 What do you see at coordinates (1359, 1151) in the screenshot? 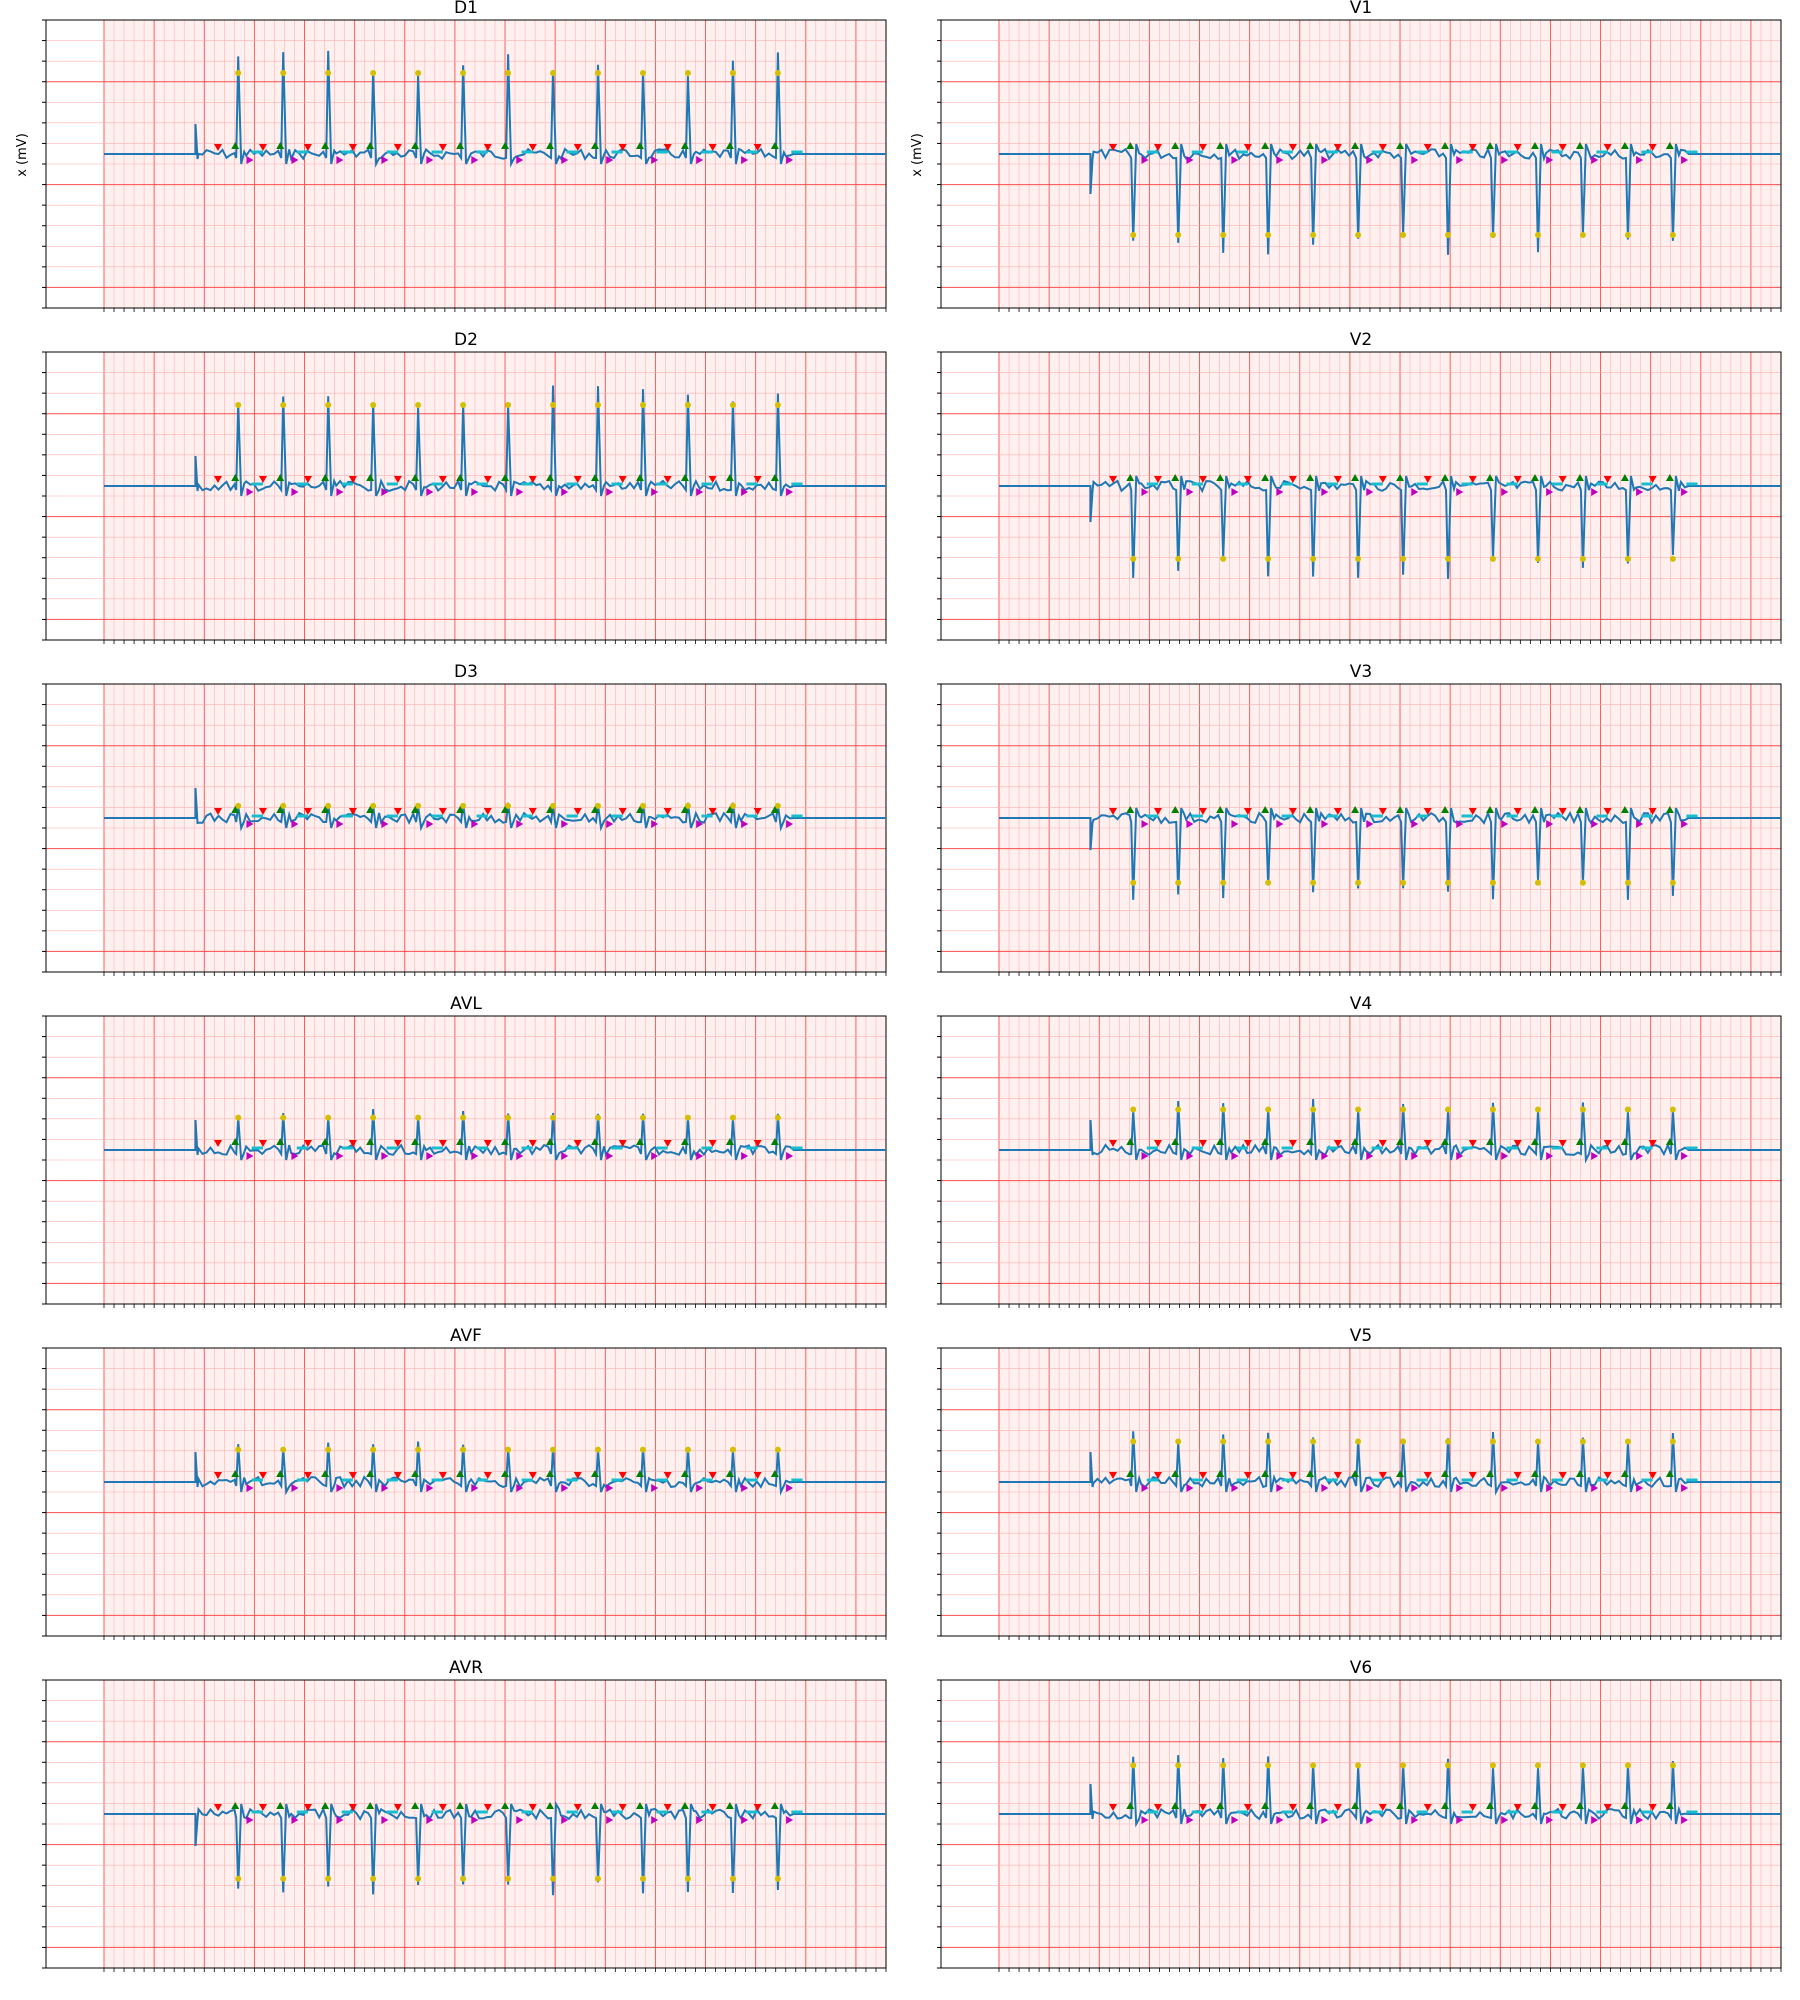
I see `ecg-panel-v4: V4` at bounding box center [1359, 1151].